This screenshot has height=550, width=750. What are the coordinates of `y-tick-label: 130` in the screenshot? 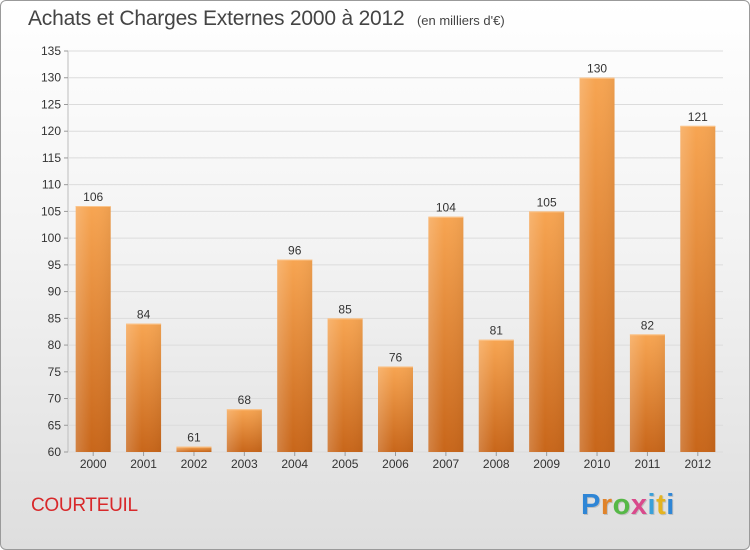 It's located at (51, 78).